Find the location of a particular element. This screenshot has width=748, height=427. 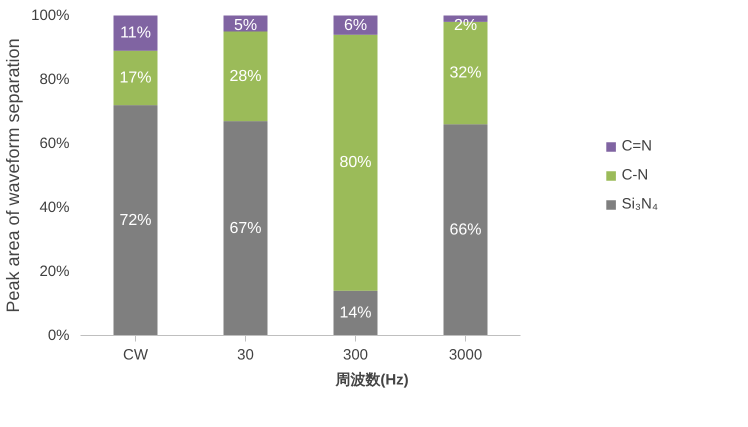

x-axis-title: 周波数(Hz) is located at coordinates (371, 380).